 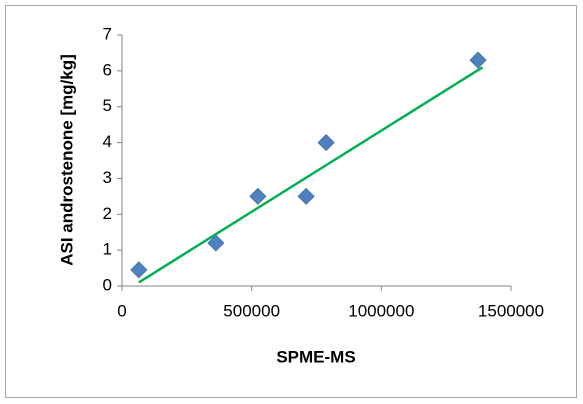 I want to click on y-tick-label: 2, so click(x=107, y=213).